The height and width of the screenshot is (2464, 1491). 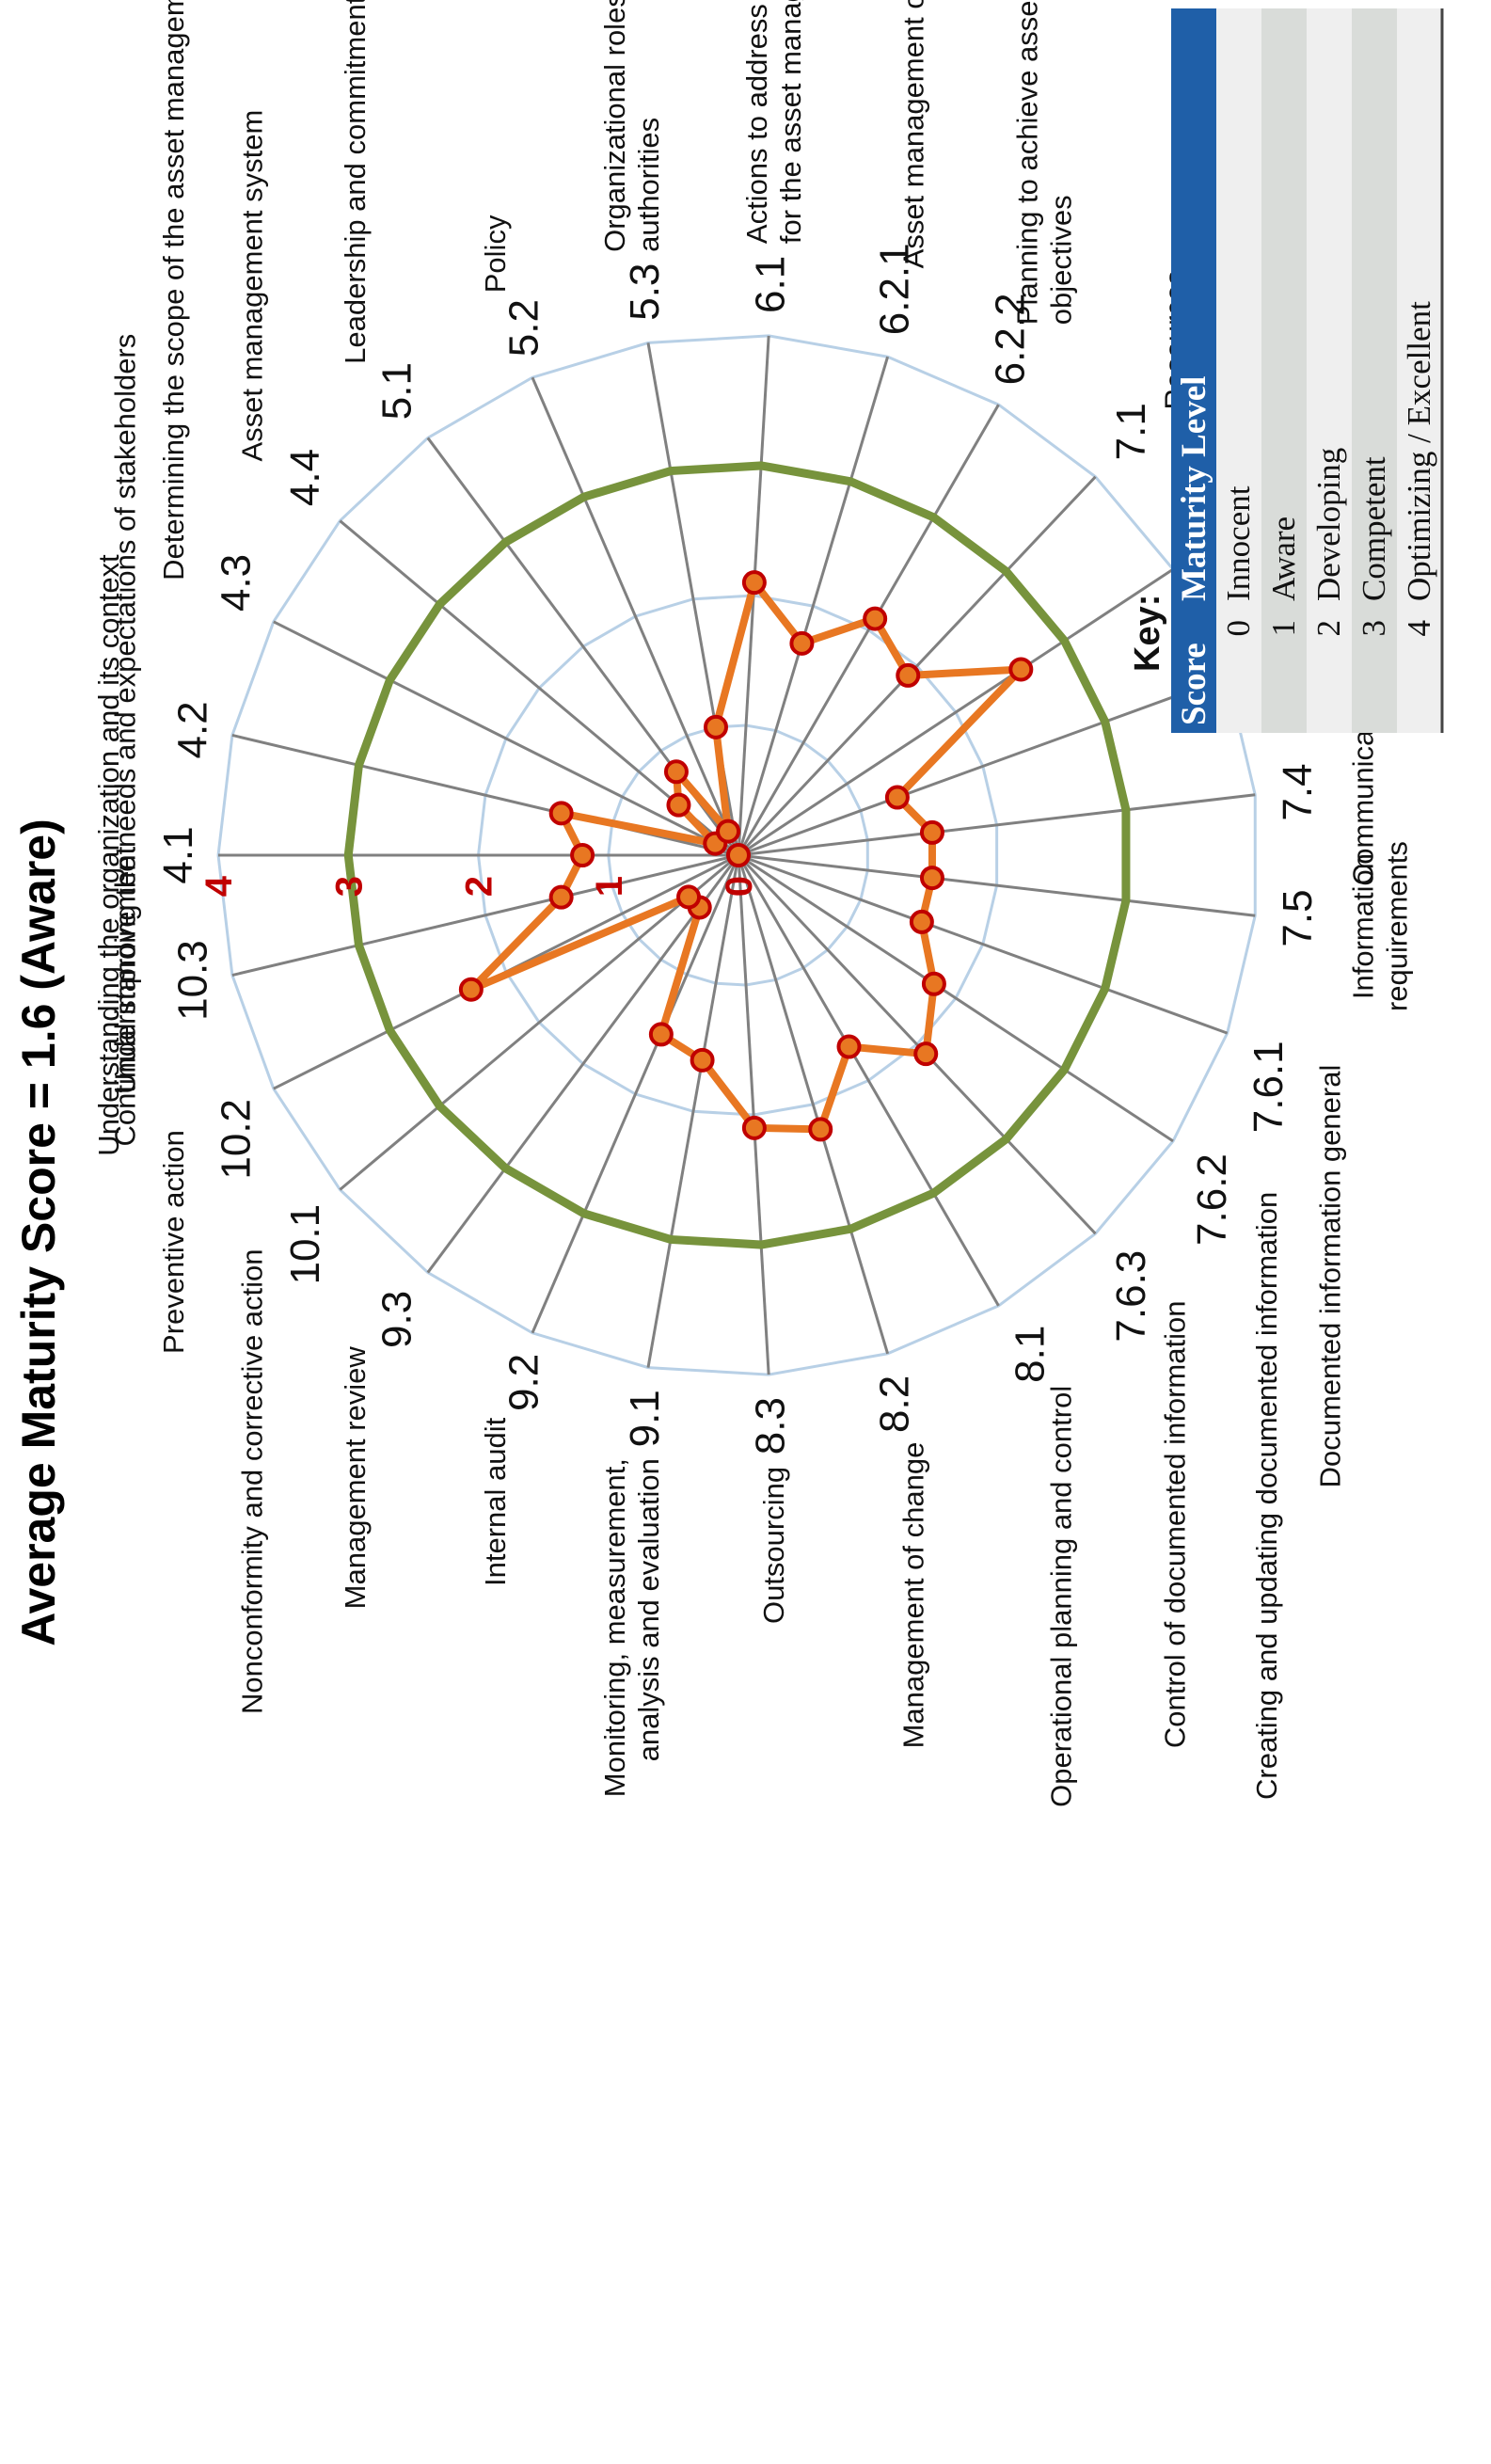 I want to click on key-score: 4, so click(x=1419, y=628).